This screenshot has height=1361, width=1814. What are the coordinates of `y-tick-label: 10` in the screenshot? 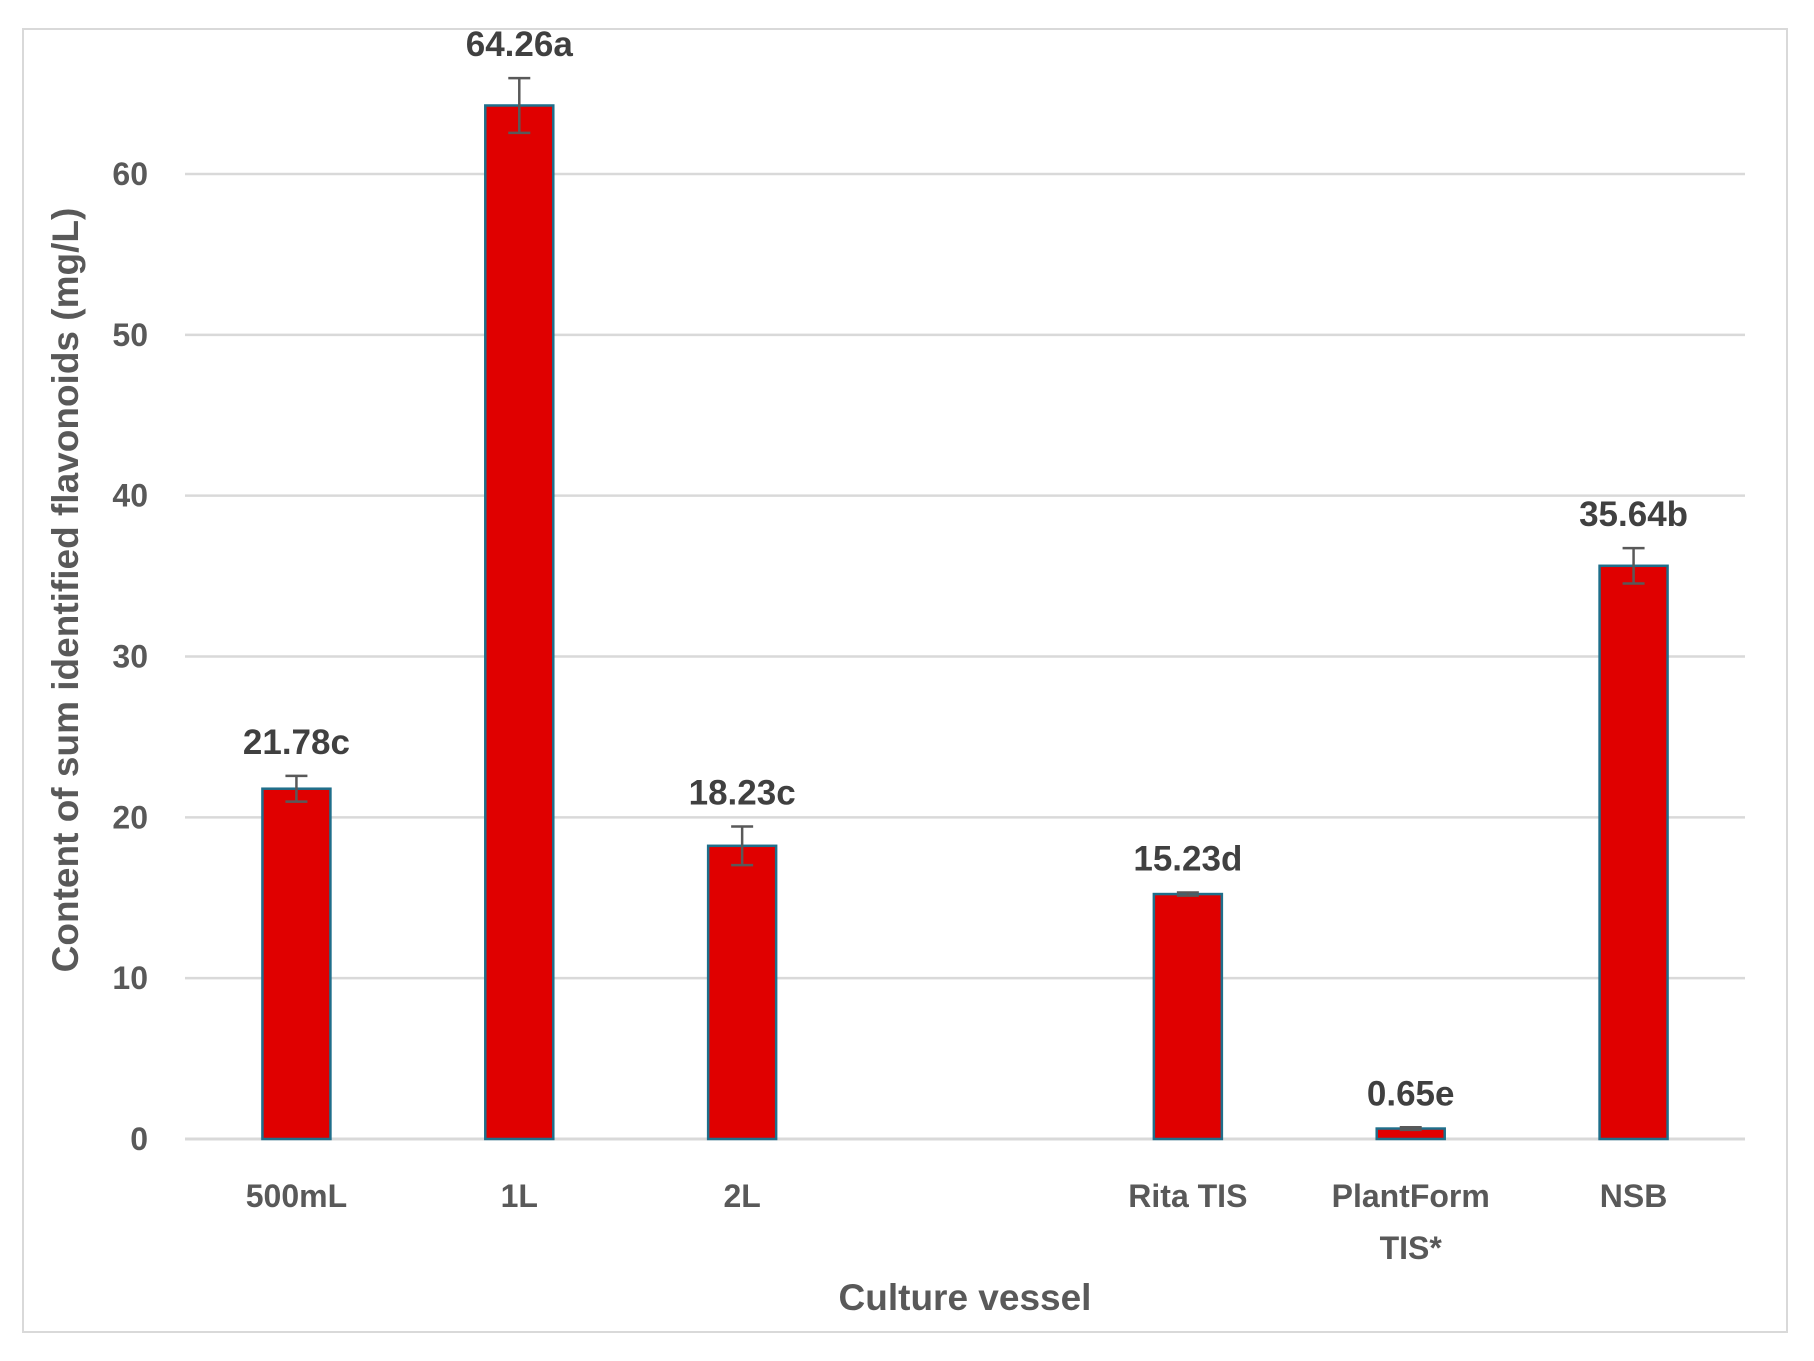 It's located at (130, 978).